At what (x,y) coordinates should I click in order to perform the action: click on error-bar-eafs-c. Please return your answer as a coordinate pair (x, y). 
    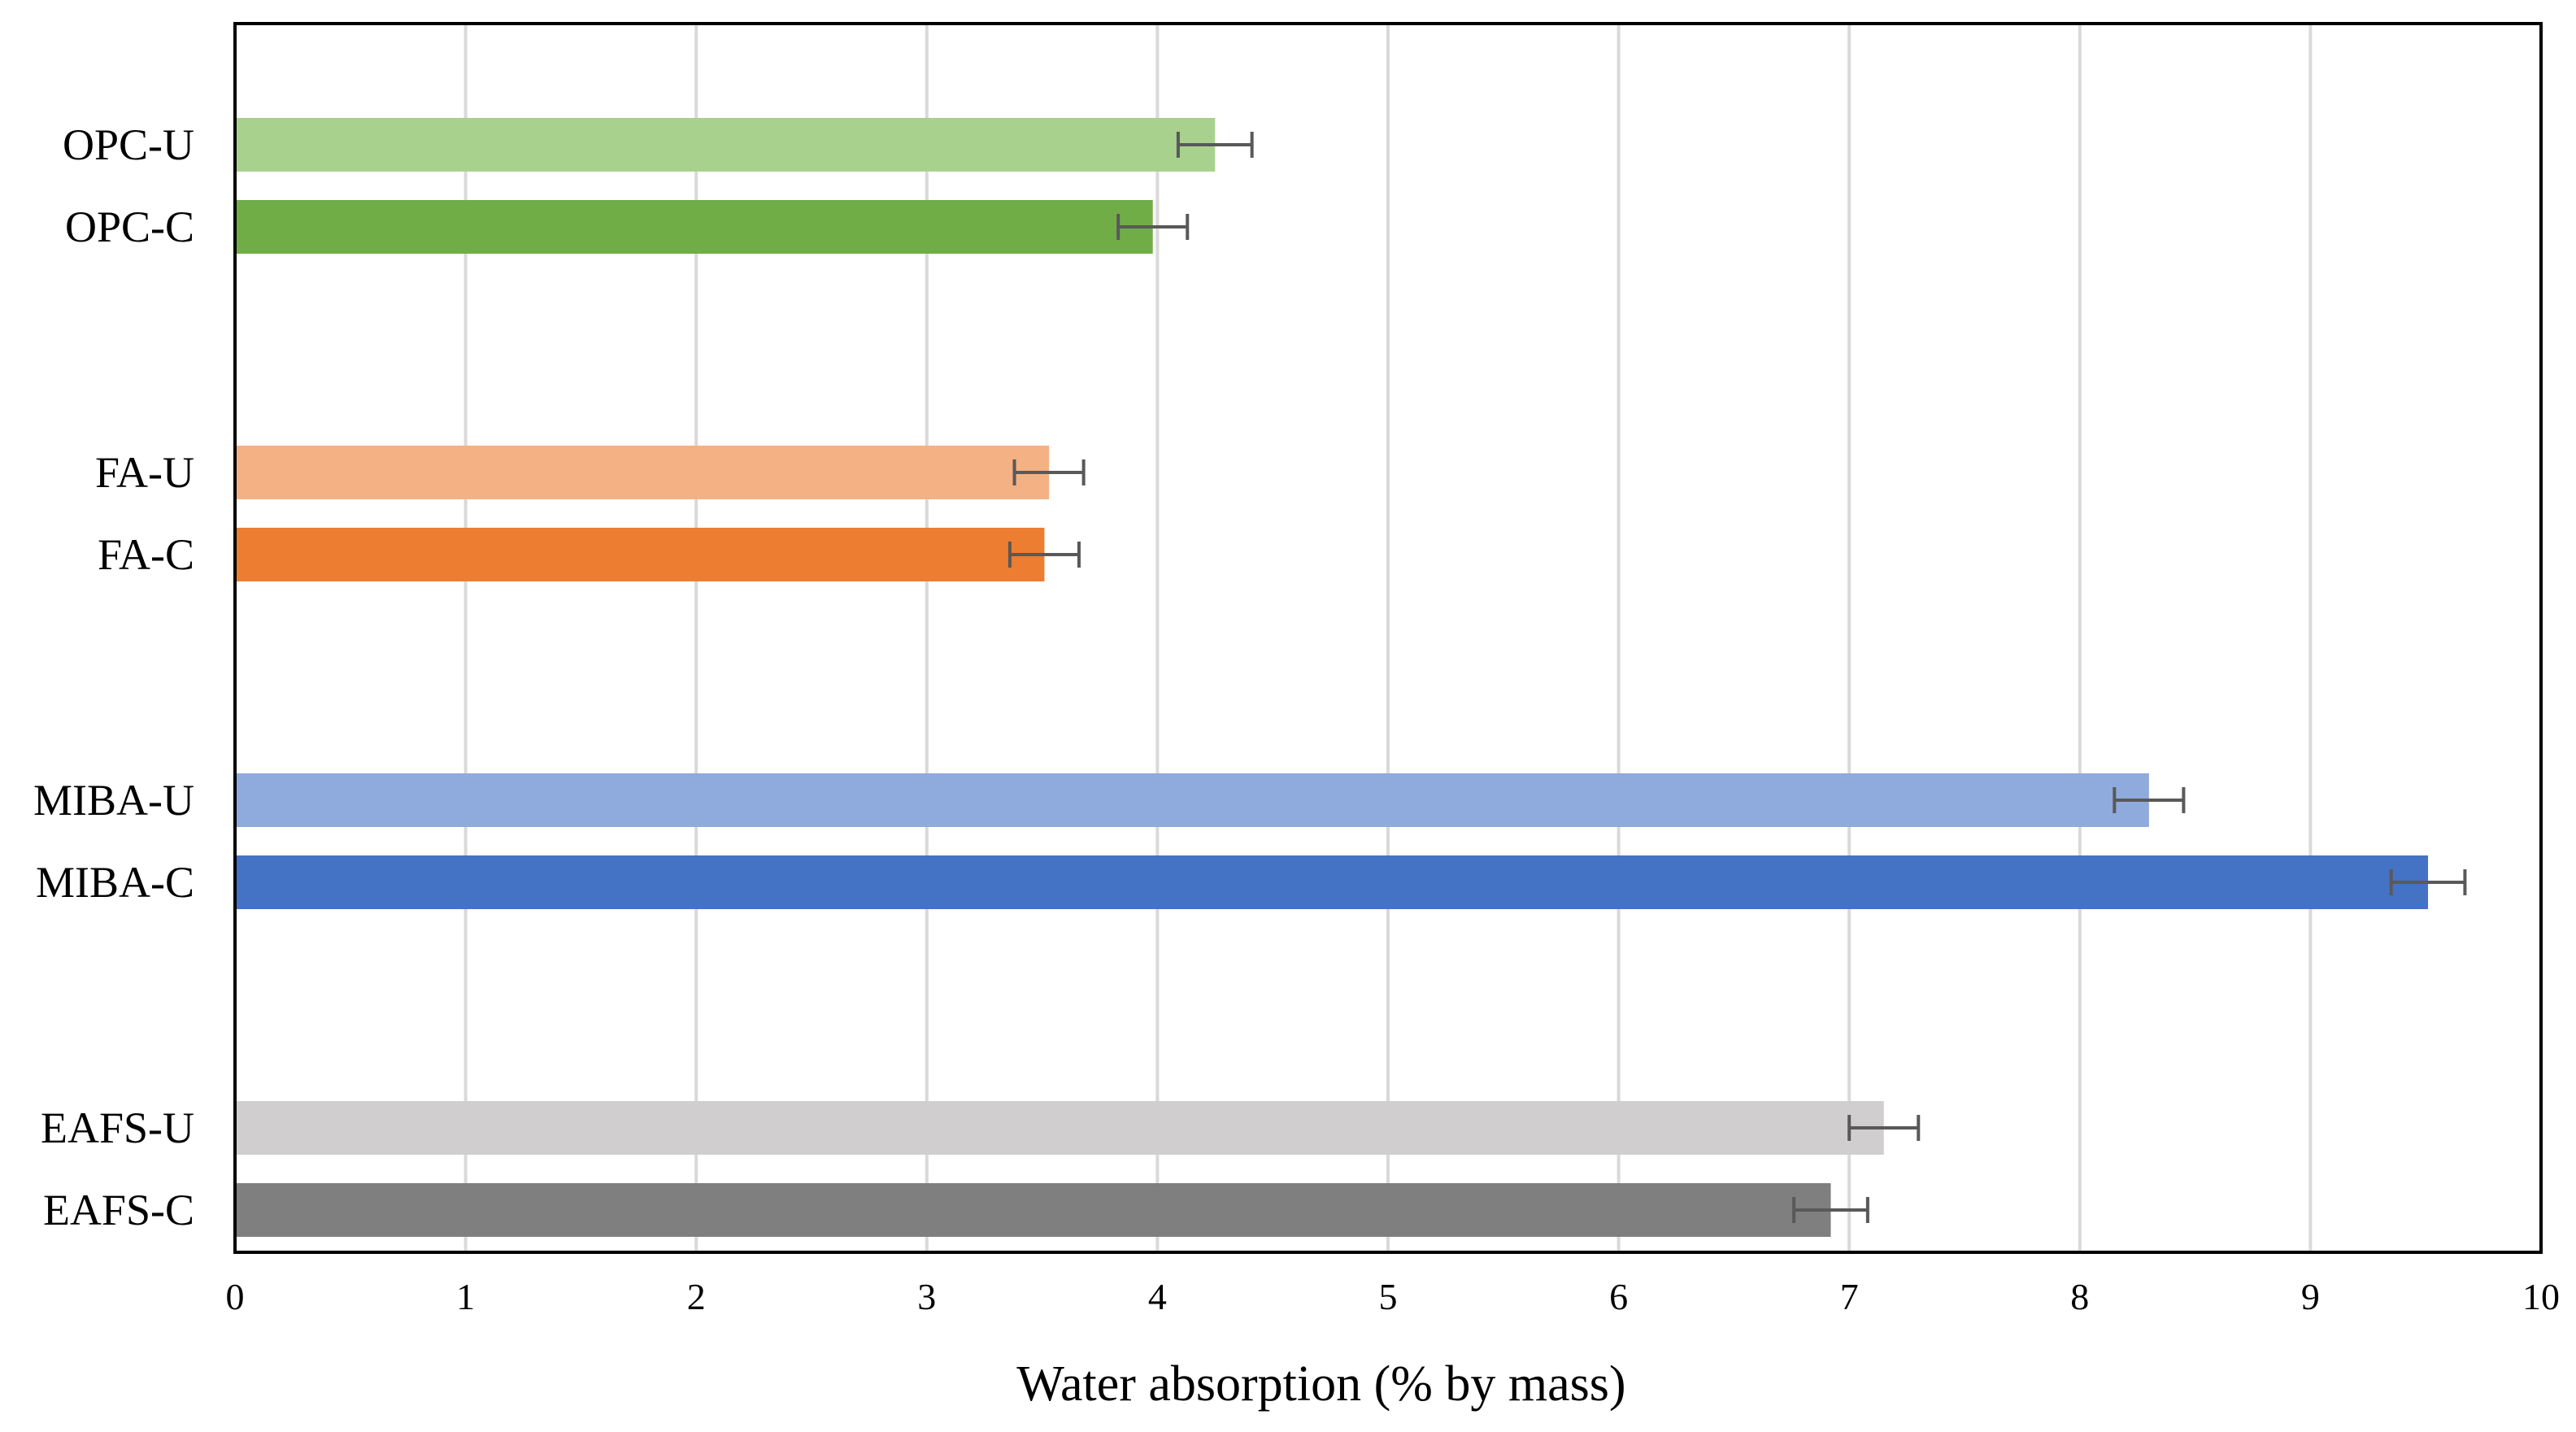
    Looking at the image, I should click on (1831, 1210).